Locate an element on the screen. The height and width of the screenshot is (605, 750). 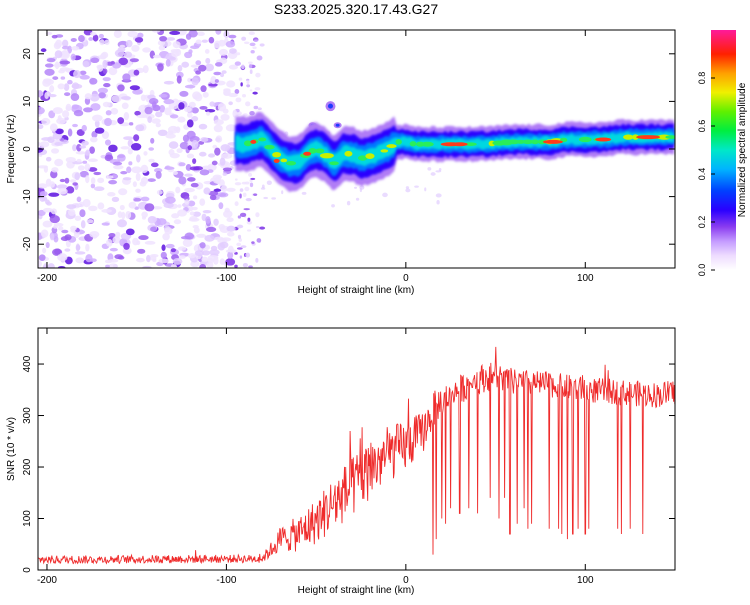
x-tick-label: -200 is located at coordinates (47, 580).